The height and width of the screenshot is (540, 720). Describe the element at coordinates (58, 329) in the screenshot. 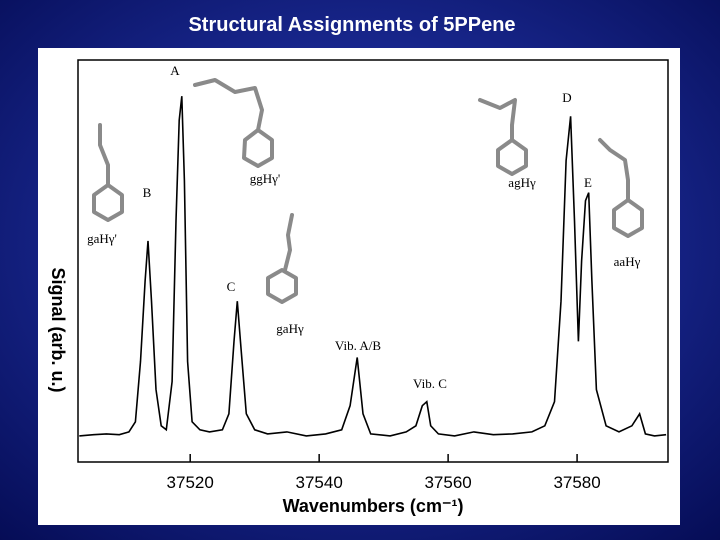

I see `y-axis-label: Signal (arb. u.)` at that location.